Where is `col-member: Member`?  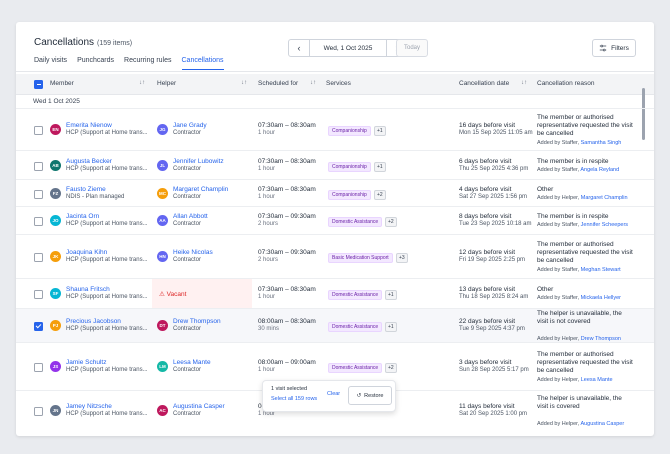 col-member: Member is located at coordinates (62, 83).